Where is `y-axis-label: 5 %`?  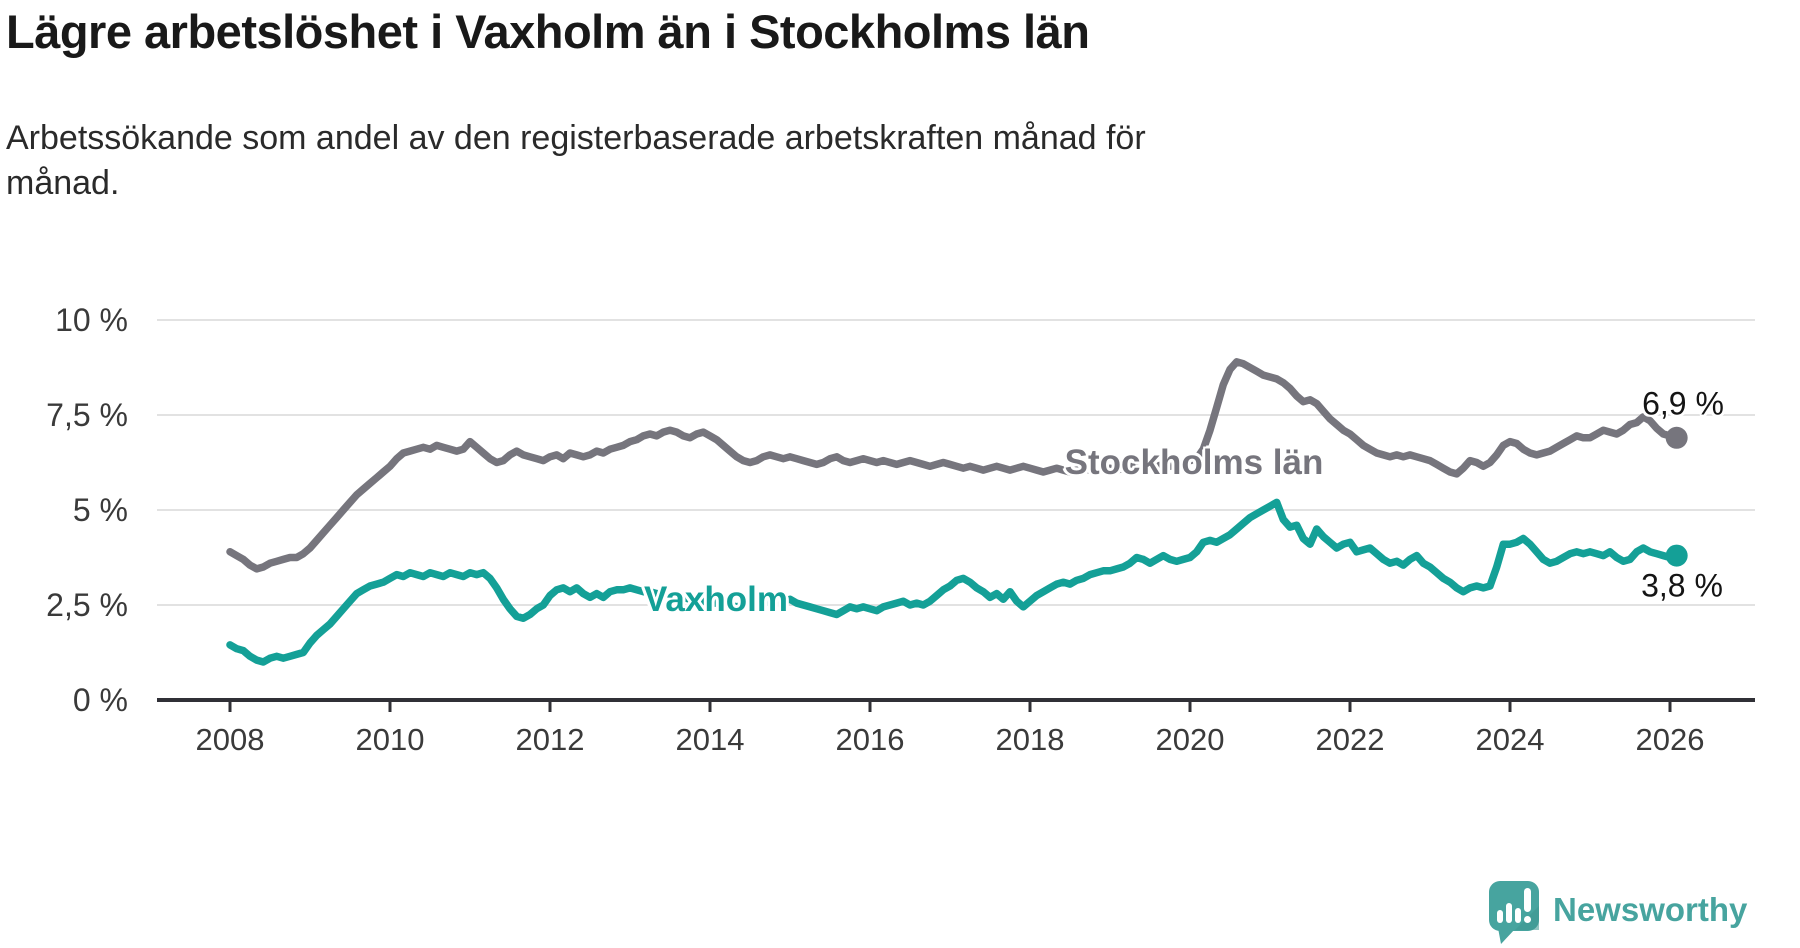 y-axis-label: 5 % is located at coordinates (100, 510).